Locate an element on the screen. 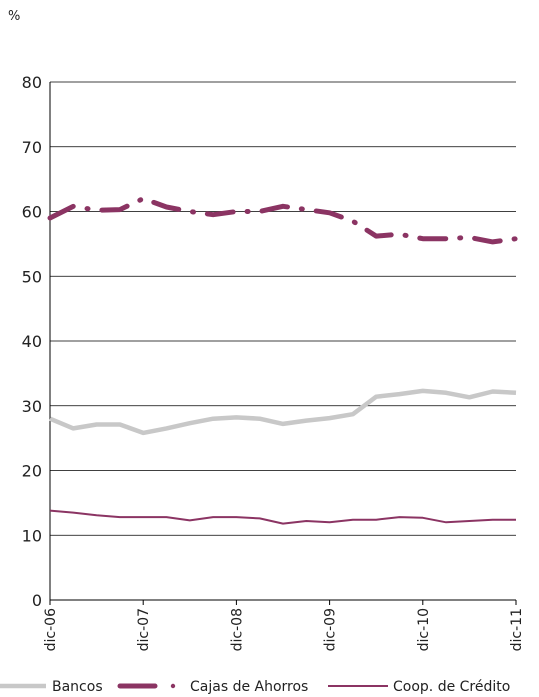 This screenshot has width=539, height=697. x-tick-label: dic-11 is located at coordinates (517, 629).